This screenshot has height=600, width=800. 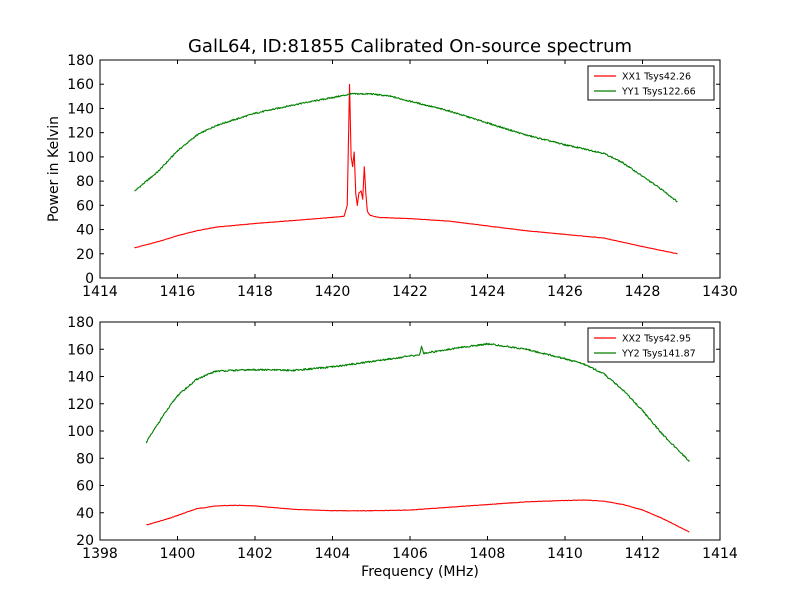 What do you see at coordinates (720, 292) in the screenshot?
I see `x-tick-label: 1430` at bounding box center [720, 292].